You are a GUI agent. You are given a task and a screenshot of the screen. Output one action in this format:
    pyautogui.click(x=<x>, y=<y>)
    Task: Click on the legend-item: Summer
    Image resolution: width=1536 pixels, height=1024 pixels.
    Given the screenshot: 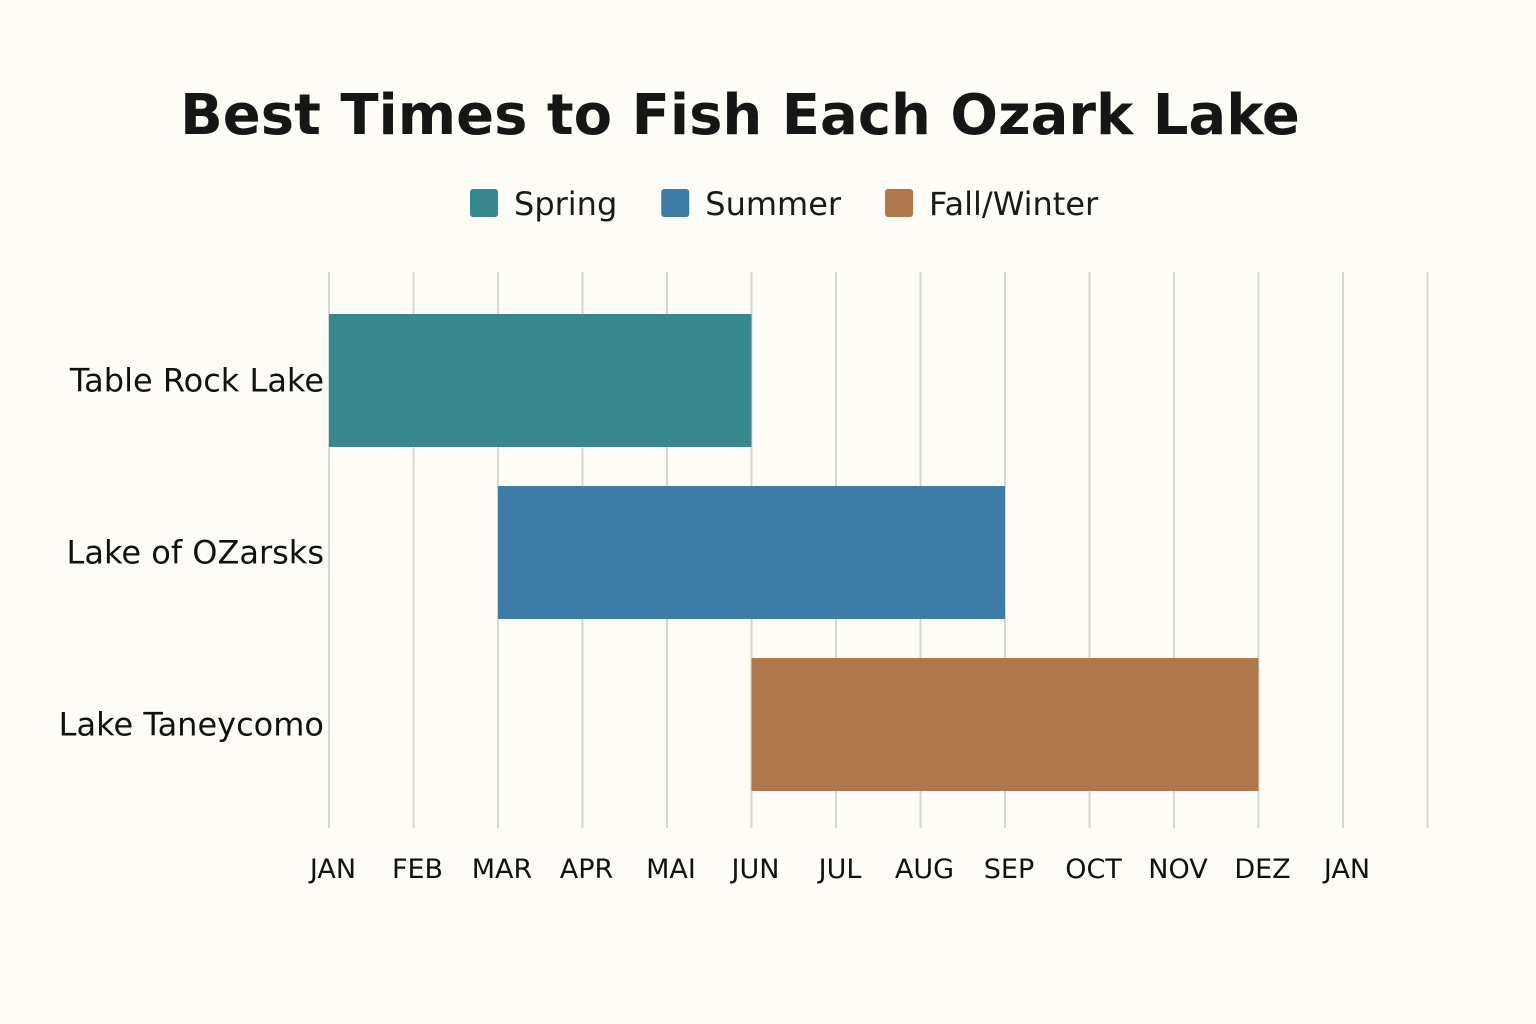 What is the action you would take?
    pyautogui.click(x=751, y=204)
    